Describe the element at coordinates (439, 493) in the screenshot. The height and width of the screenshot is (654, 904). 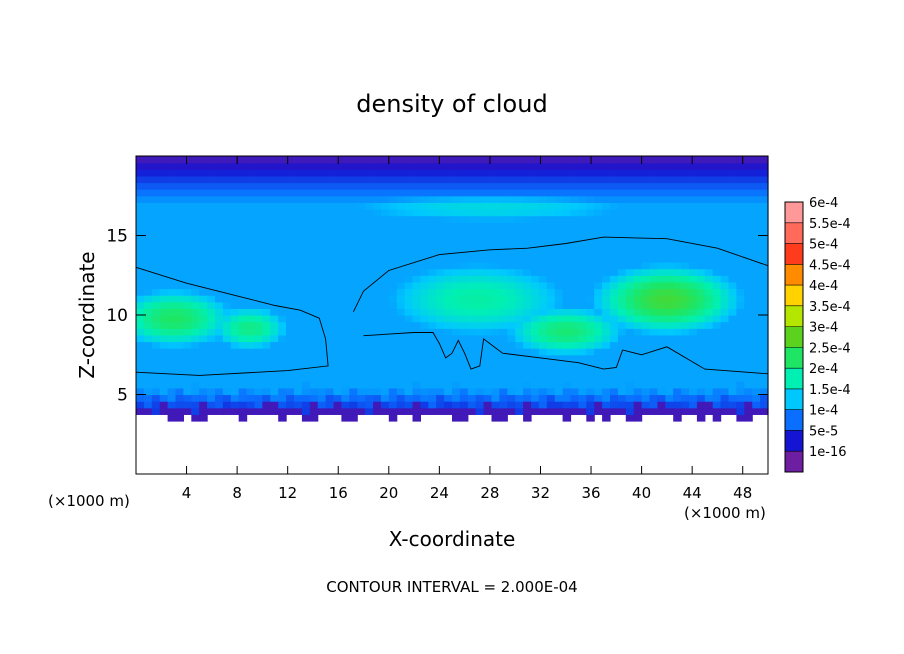
I see `x-tick-label: 24` at that location.